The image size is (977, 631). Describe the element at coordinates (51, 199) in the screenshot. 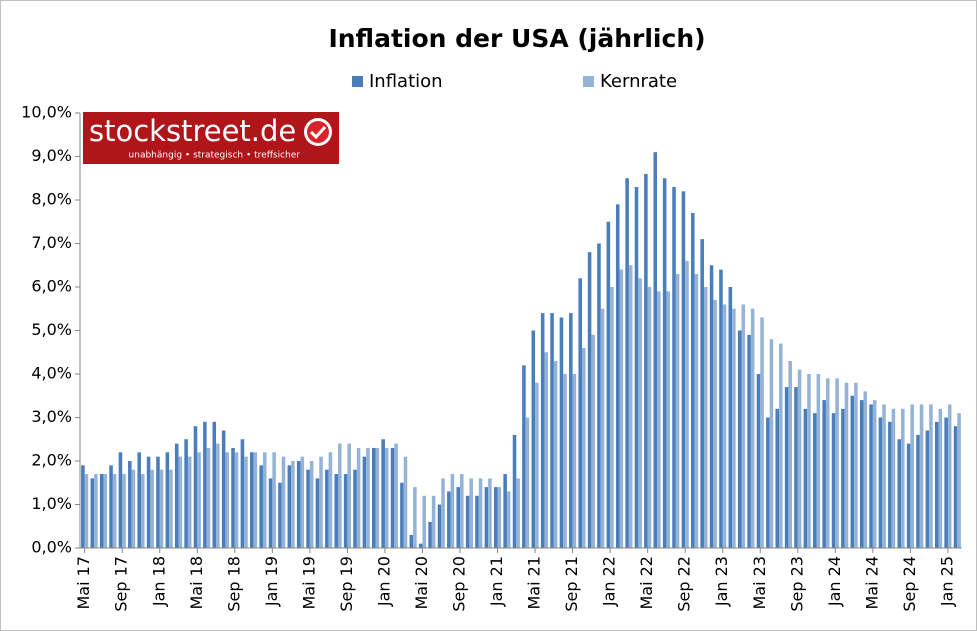

I see `y-tick-label: 8,0%` at that location.